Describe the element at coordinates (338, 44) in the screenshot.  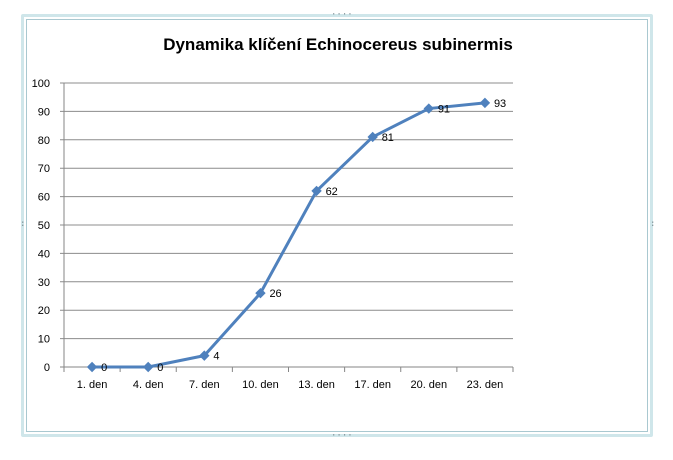
I see `chart-title: Dynamika klíčení Echinocereus subinermis` at that location.